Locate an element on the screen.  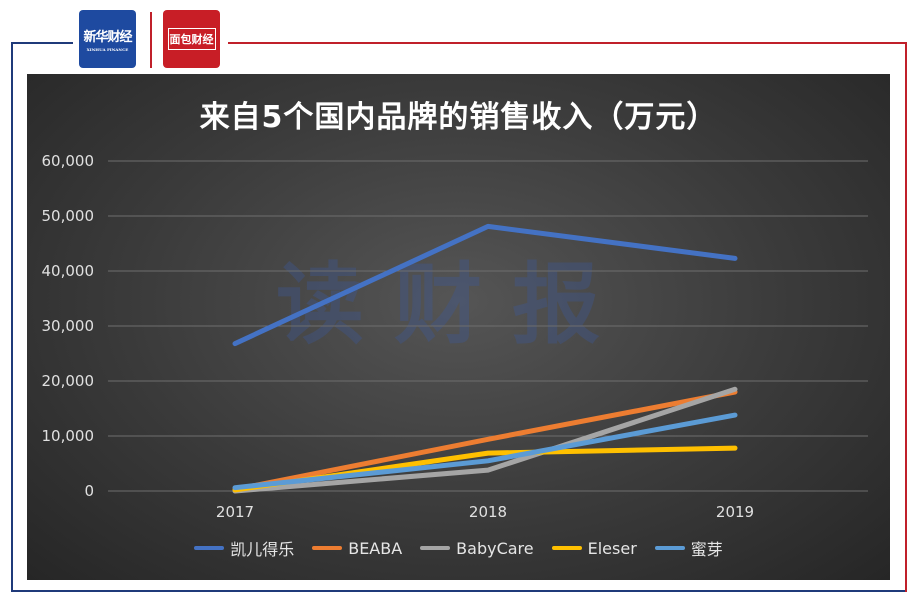
y-tick-label: 0 is located at coordinates (89, 491).